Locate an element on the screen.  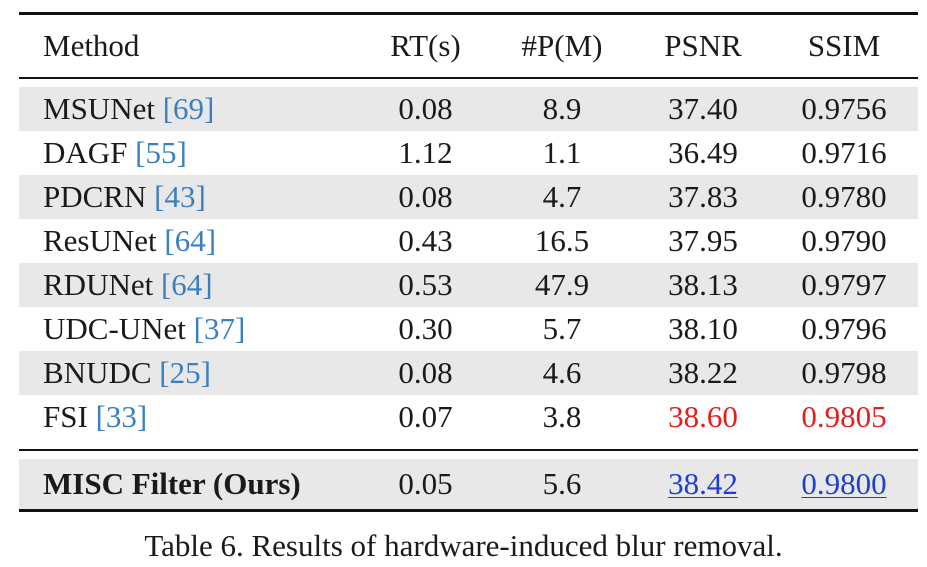
citation-link: [33] is located at coordinates (121, 416).